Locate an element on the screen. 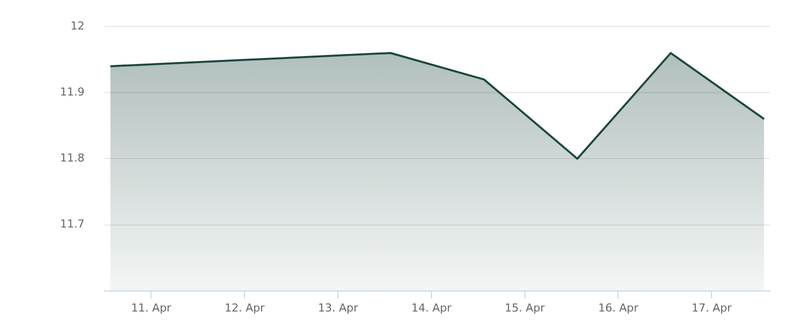 The height and width of the screenshot is (324, 800). y-tick-label: 12 is located at coordinates (77, 25).